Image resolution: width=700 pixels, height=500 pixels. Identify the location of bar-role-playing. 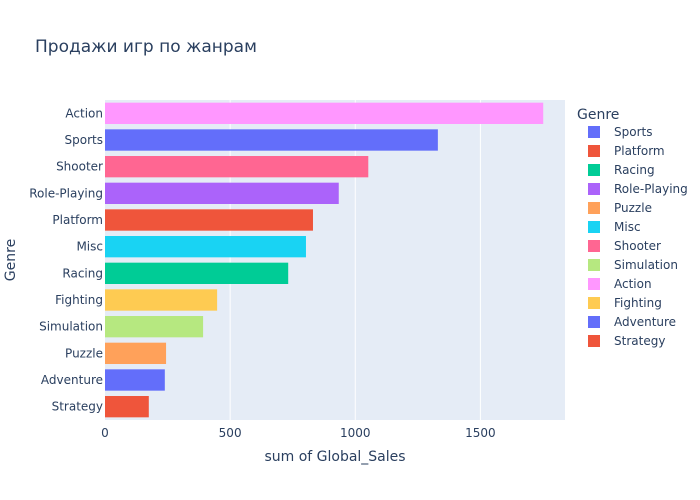
(222, 193).